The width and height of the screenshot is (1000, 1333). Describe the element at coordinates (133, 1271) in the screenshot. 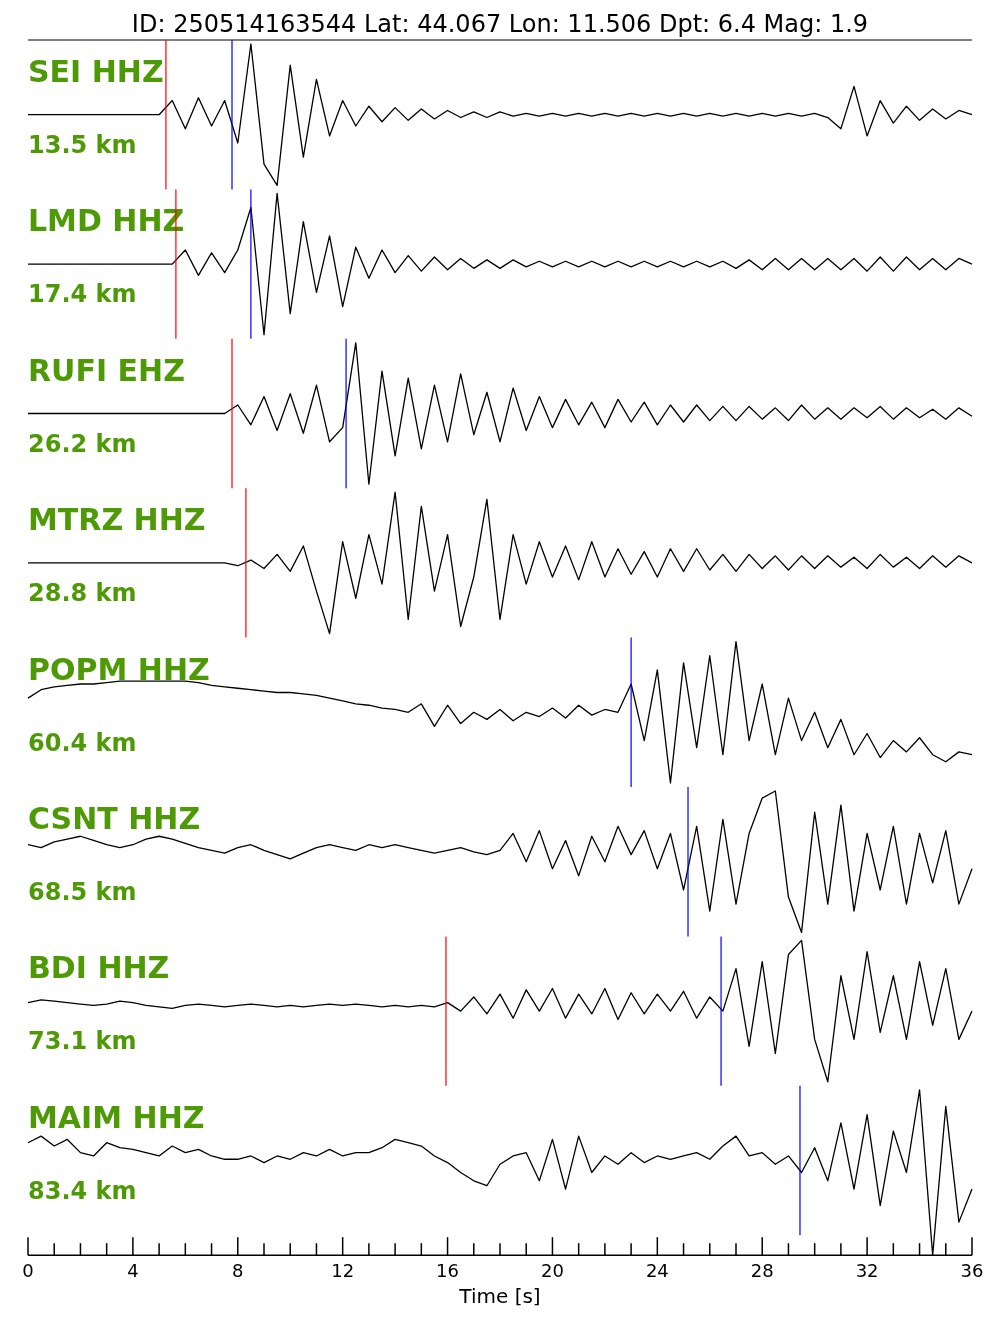

I see `x-tick-label: 4` at that location.